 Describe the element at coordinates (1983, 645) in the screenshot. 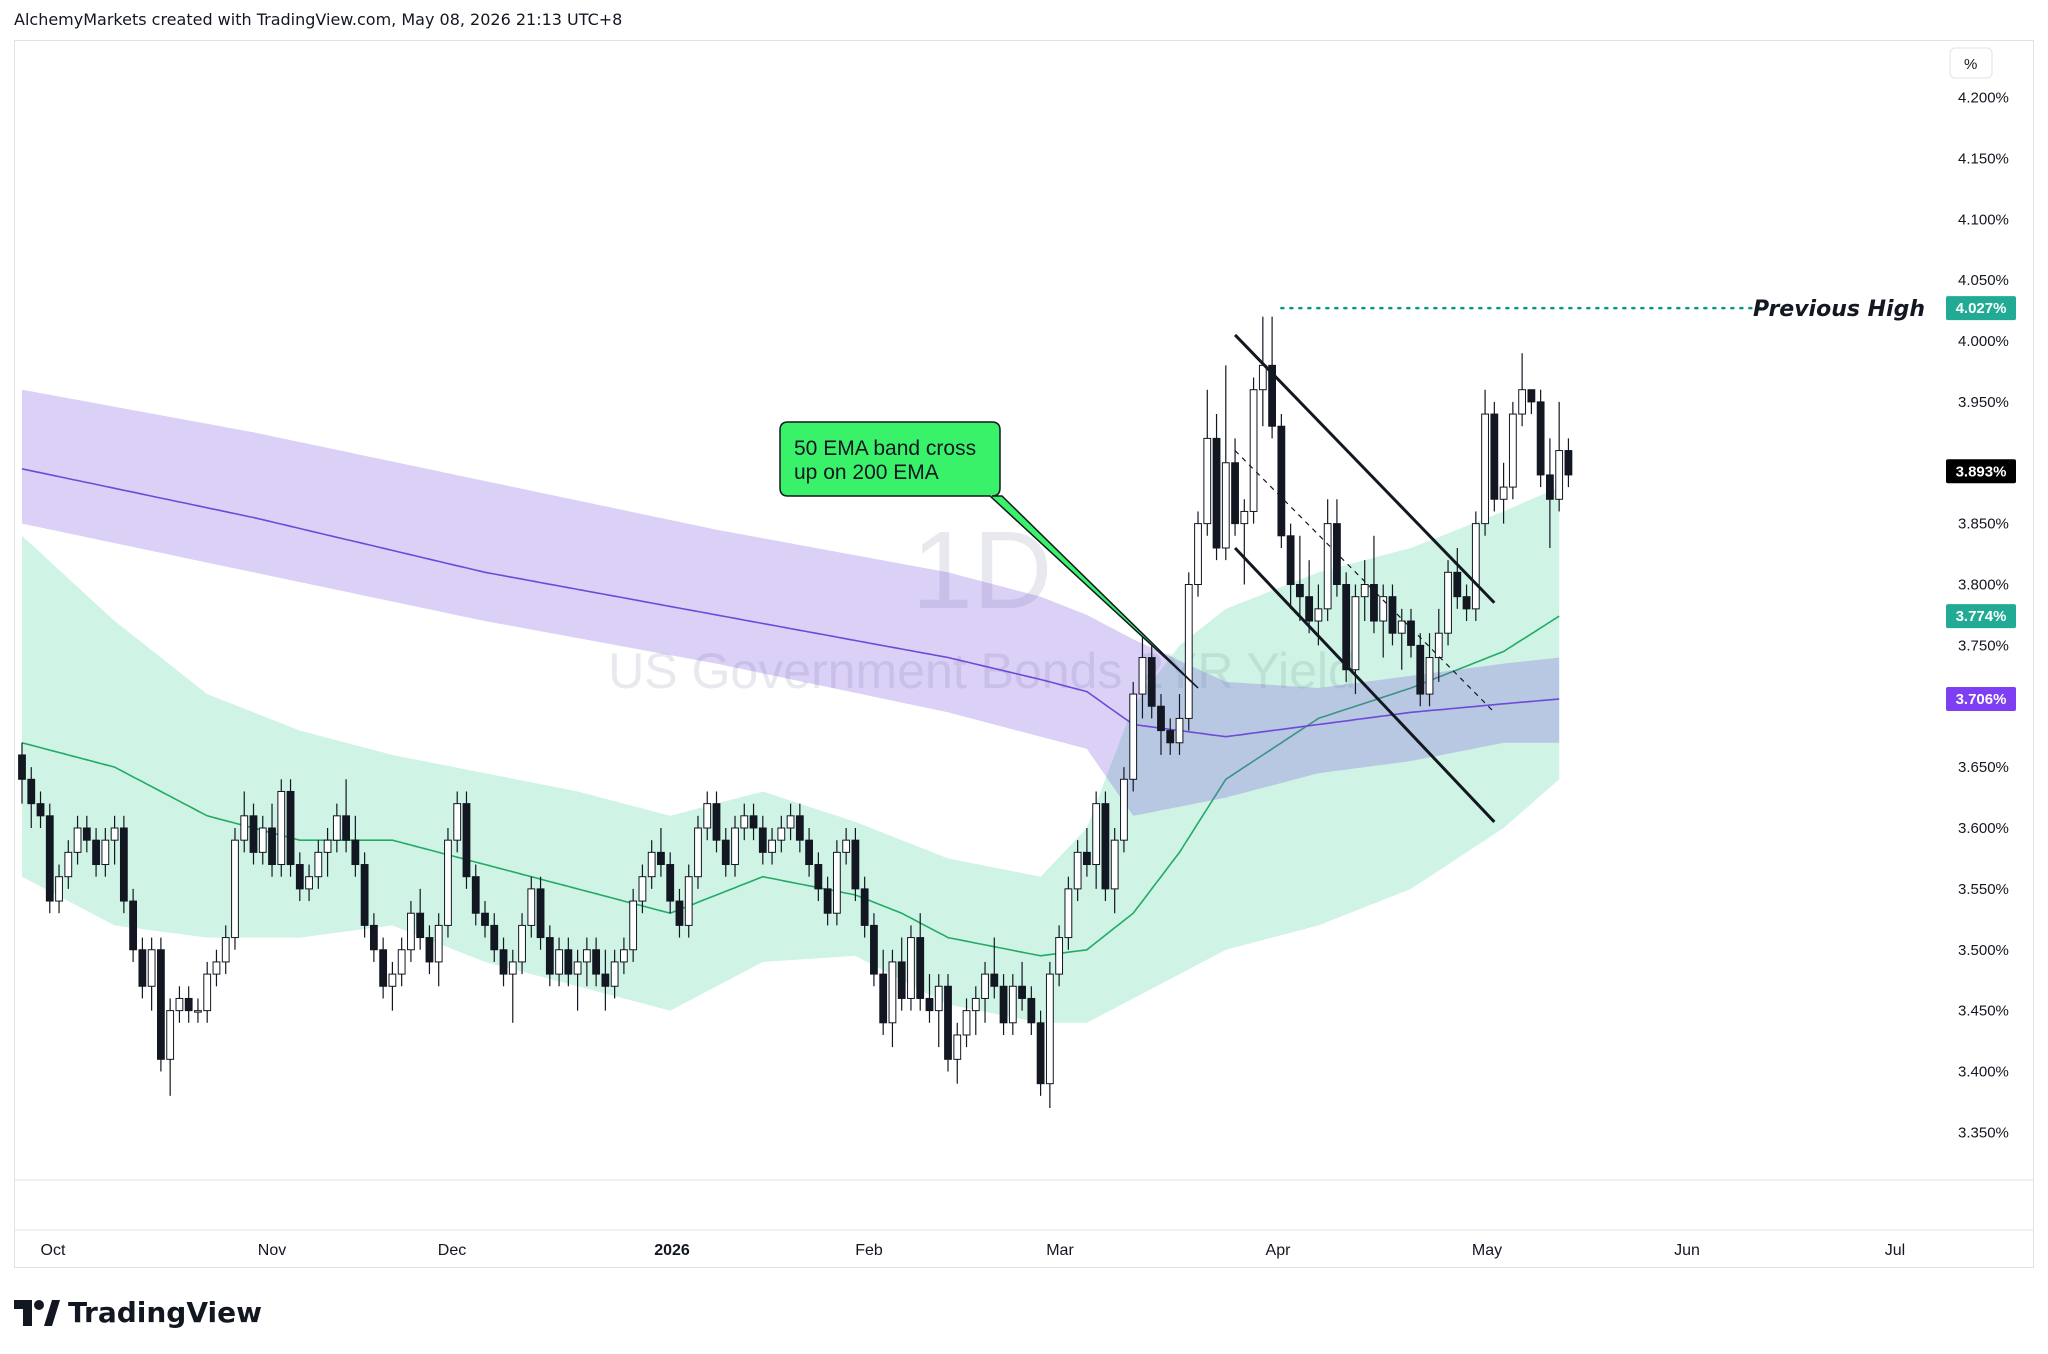

I see `price-axis-label: 3.750%` at that location.